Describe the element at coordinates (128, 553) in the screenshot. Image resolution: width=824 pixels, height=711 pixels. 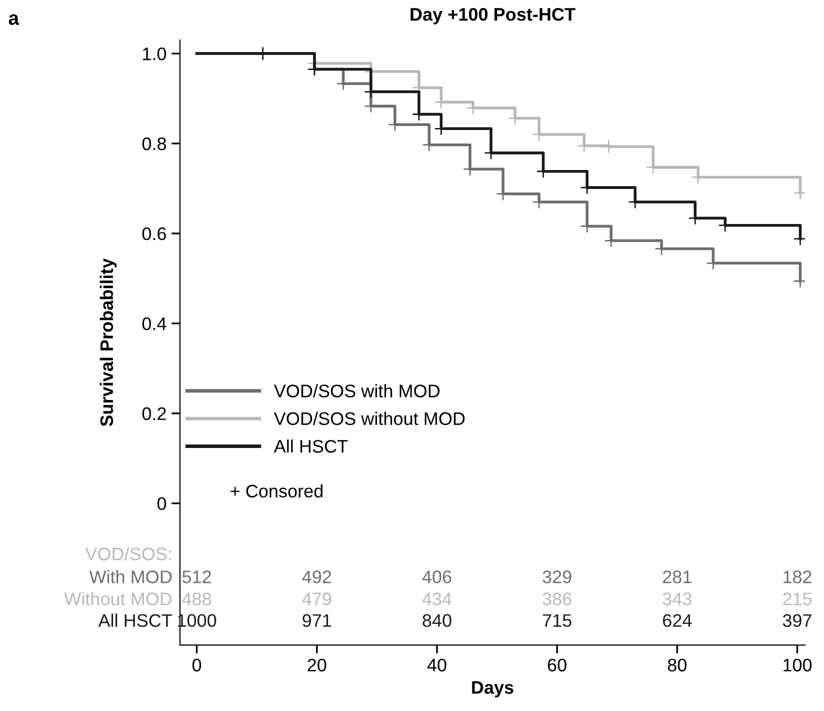
I see `text: VOD/SOS:` at that location.